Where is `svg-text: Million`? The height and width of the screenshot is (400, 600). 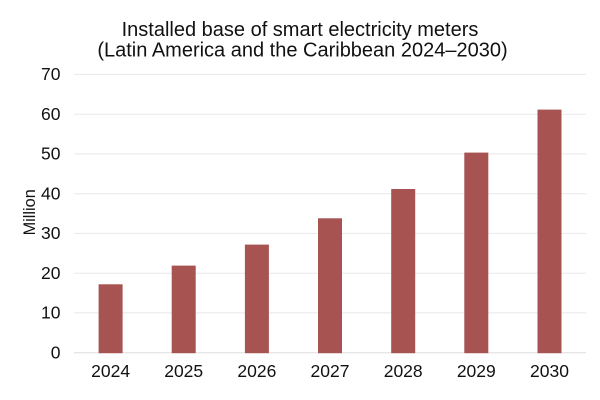 svg-text: Million is located at coordinates (30, 212).